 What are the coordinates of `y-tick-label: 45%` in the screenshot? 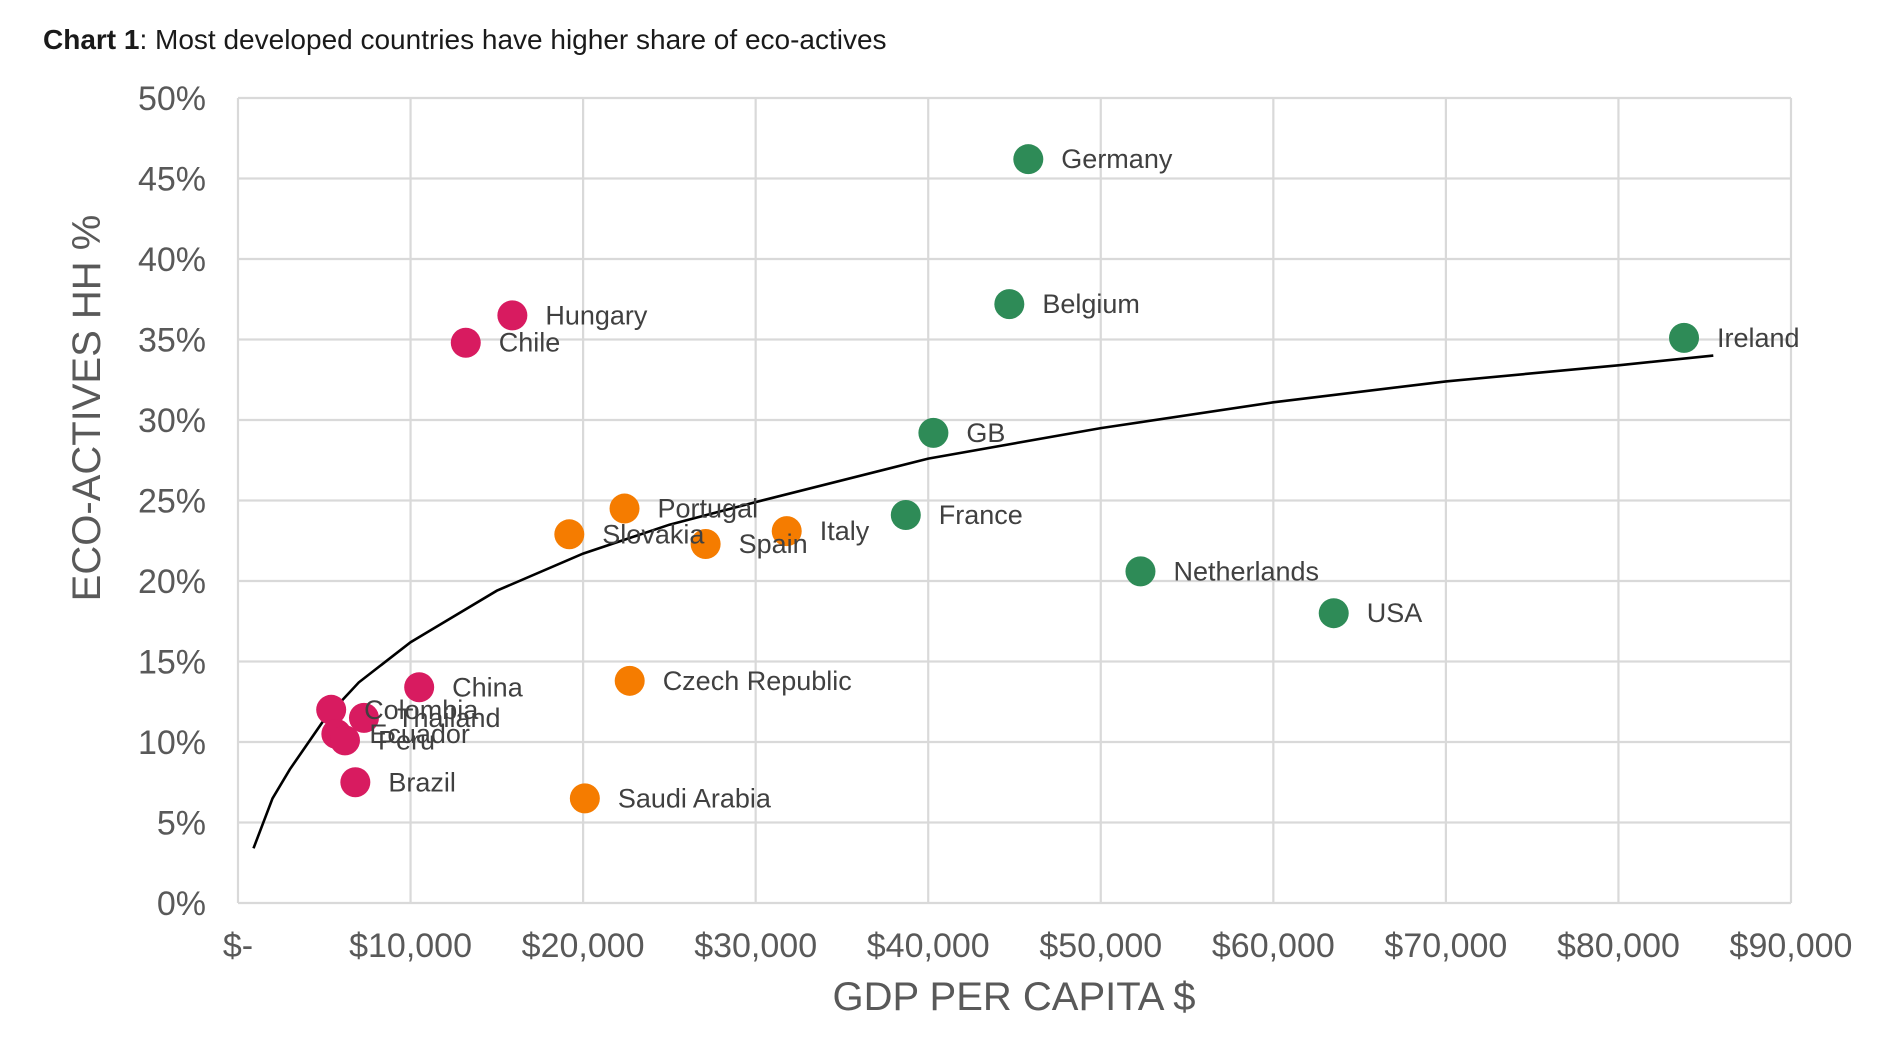 It's located at (172, 180).